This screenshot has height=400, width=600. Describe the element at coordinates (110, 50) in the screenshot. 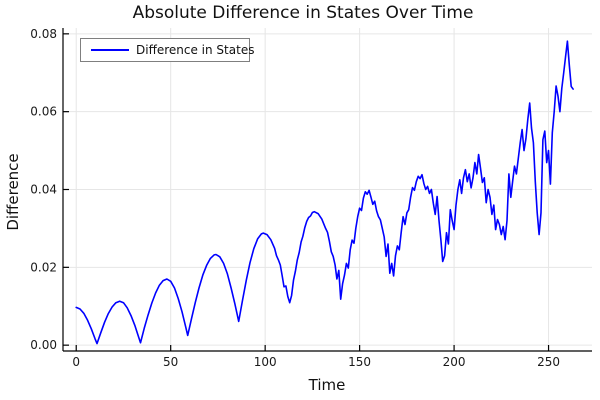

I see `legend-line-sample` at that location.